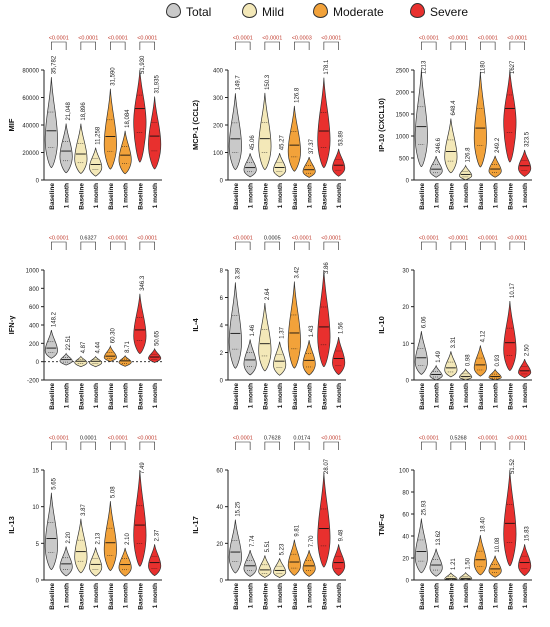 The image size is (550, 627). What do you see at coordinates (99, 347) in the screenshot?
I see `value-label: 4.44` at bounding box center [99, 347].